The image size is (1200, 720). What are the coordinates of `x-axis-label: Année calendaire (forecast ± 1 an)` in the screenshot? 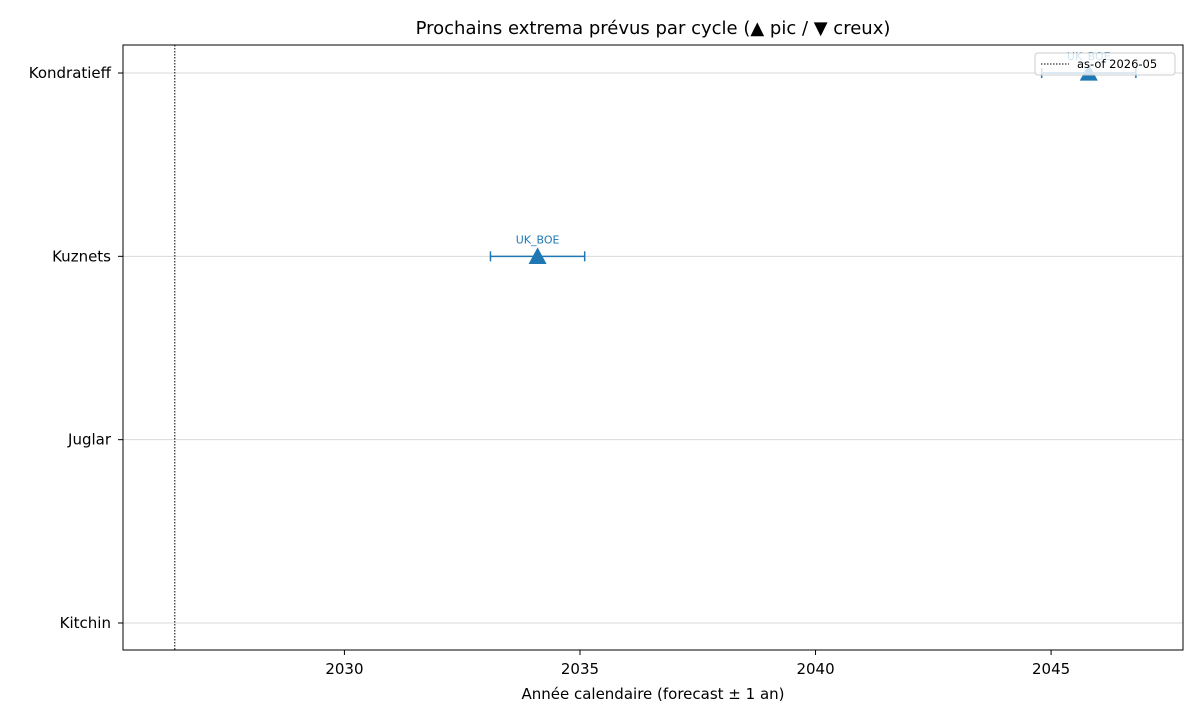 It's located at (652, 694).